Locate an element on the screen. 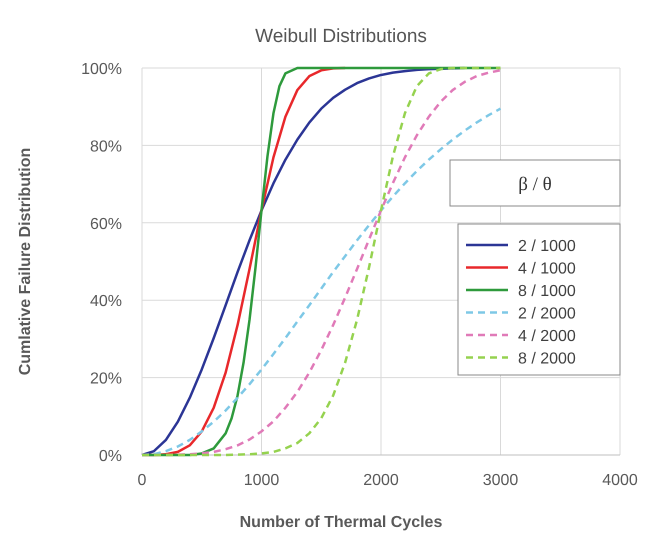 This screenshot has width=662, height=547. y-tick-label: 20% is located at coordinates (106, 379).